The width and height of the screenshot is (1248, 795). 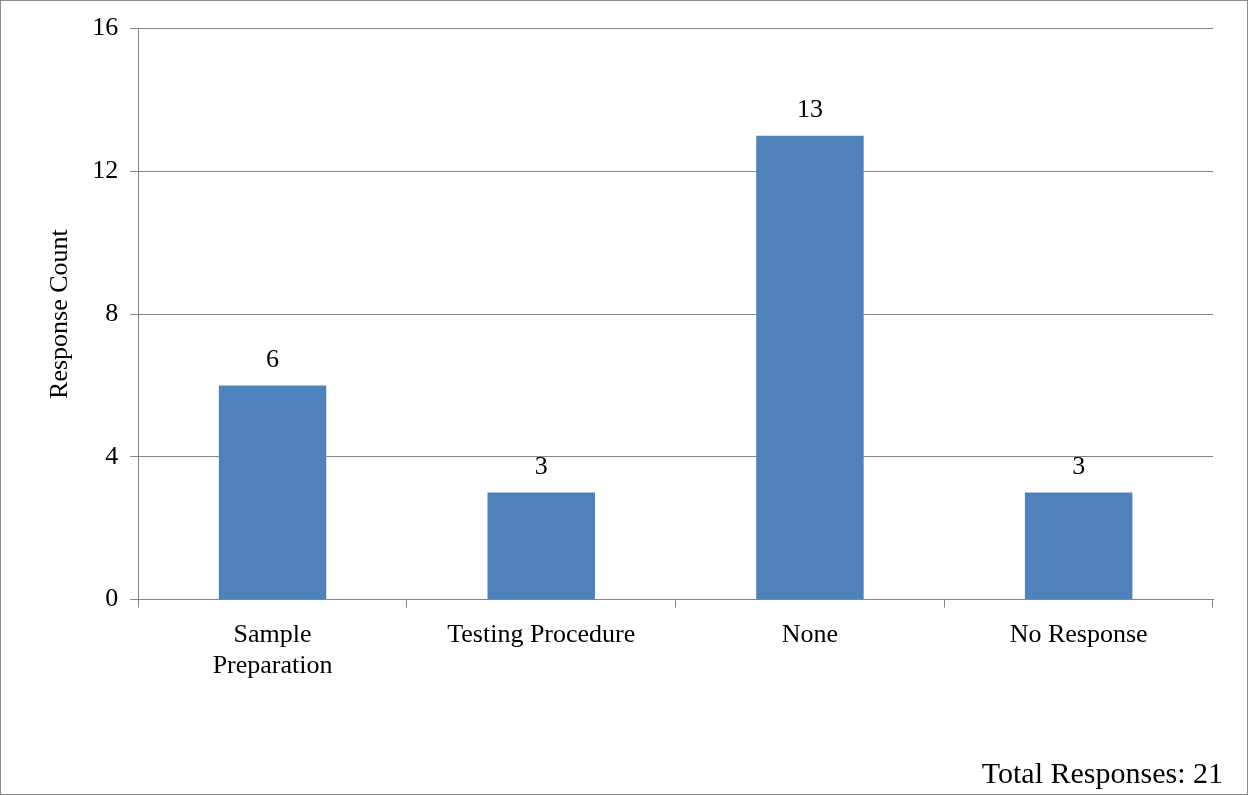 I want to click on x-tick-label: Sample Preparation, so click(x=272, y=649).